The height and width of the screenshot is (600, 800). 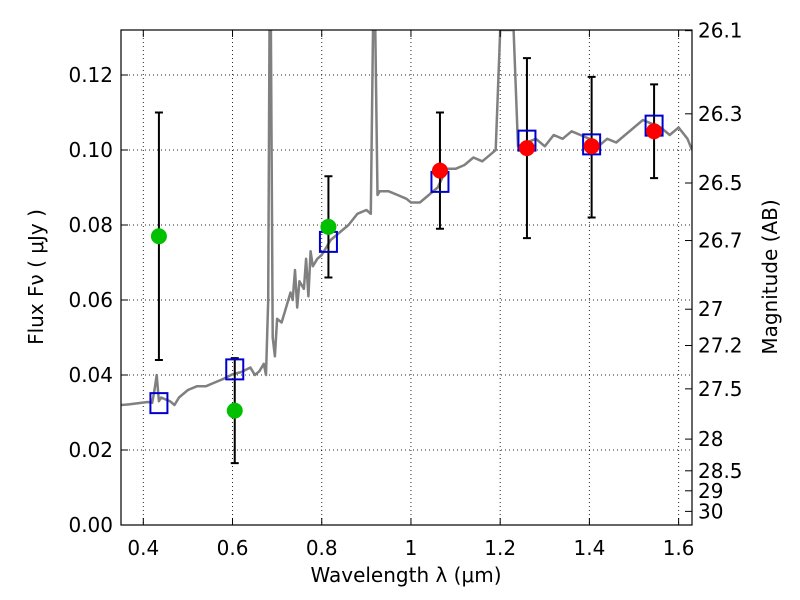 What do you see at coordinates (90, 375) in the screenshot?
I see `y-tick-label: 0.04` at bounding box center [90, 375].